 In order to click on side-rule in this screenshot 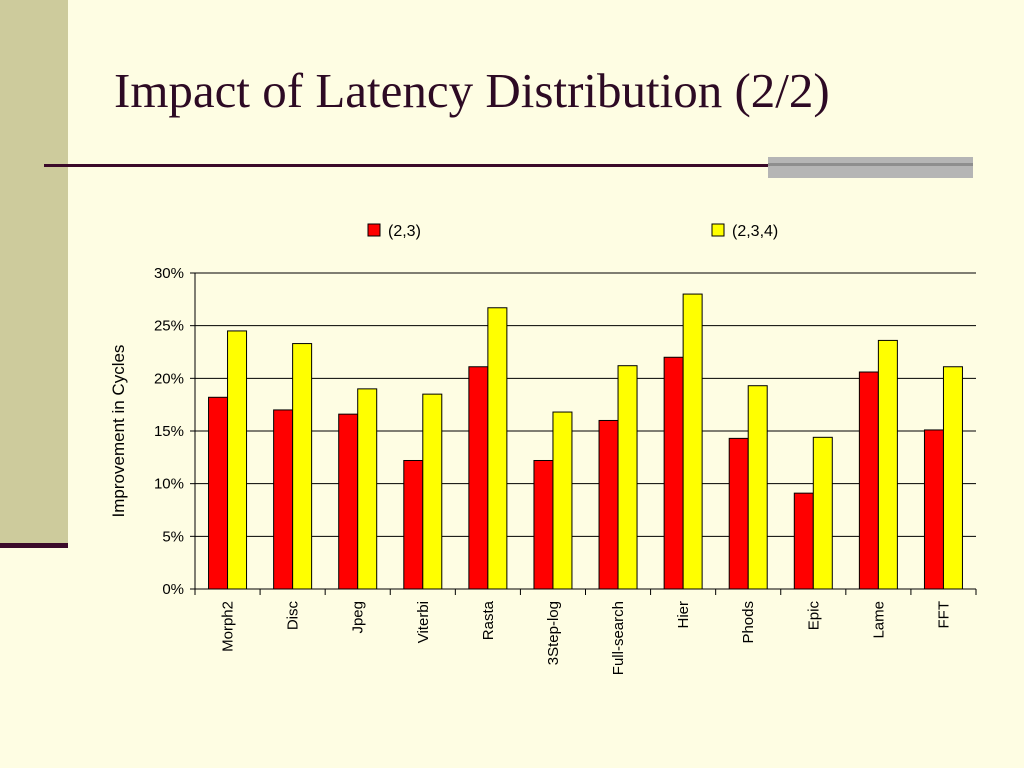, I will do `click(34, 545)`.